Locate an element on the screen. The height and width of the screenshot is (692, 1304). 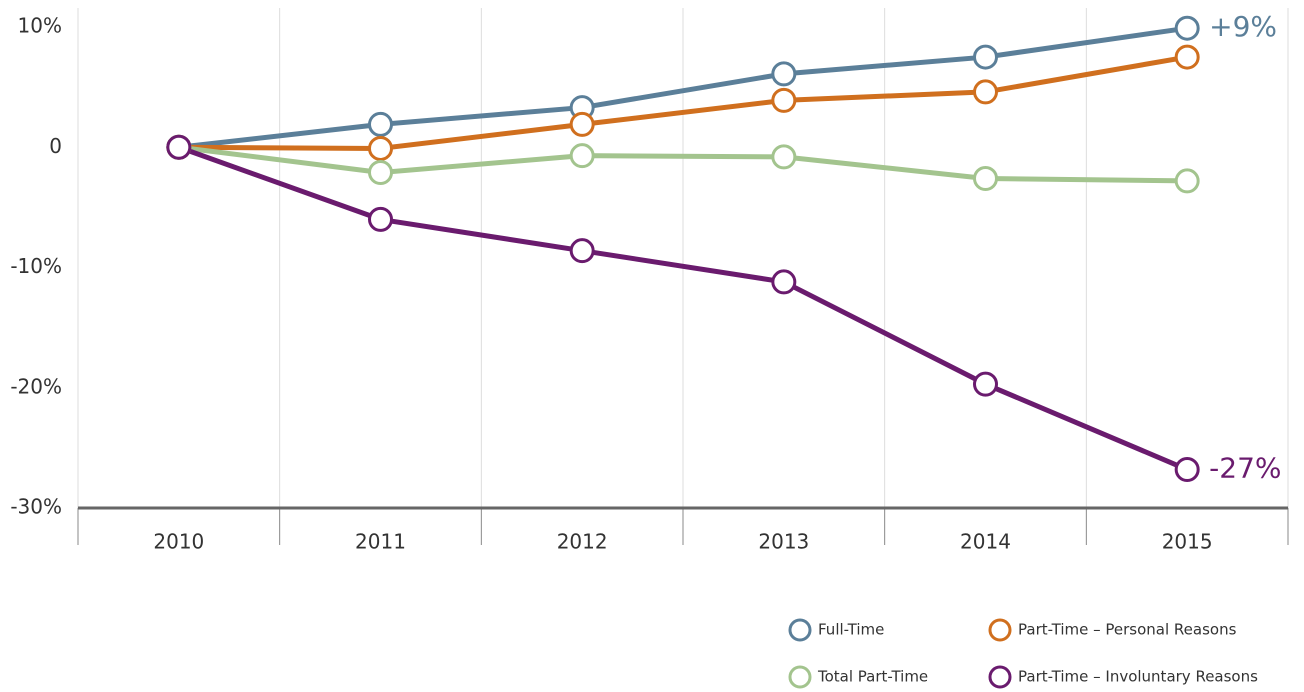
y-tick-label: -30% is located at coordinates (36, 507).